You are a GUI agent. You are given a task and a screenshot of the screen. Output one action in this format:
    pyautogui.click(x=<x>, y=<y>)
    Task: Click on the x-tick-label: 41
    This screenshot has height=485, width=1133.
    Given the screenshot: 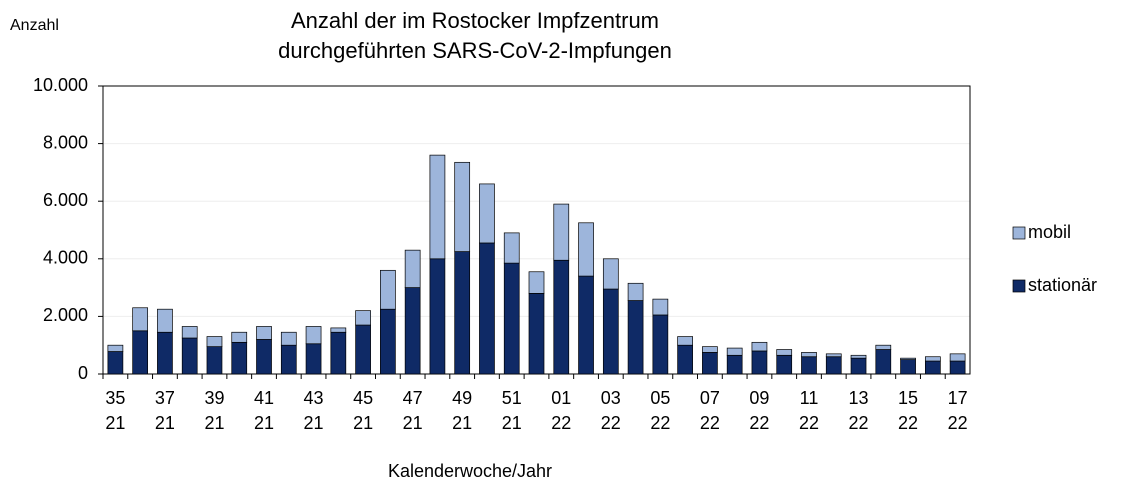 What is the action you would take?
    pyautogui.click(x=264, y=398)
    